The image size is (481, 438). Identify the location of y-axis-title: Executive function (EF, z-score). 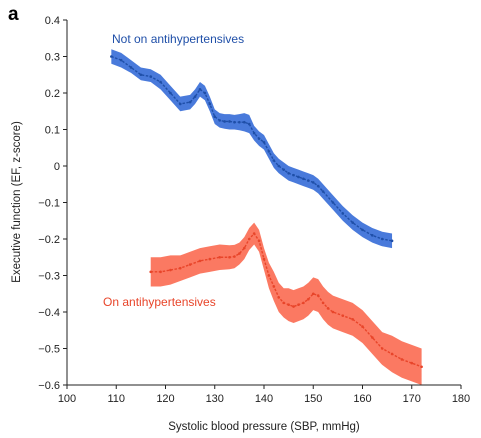
(17, 202).